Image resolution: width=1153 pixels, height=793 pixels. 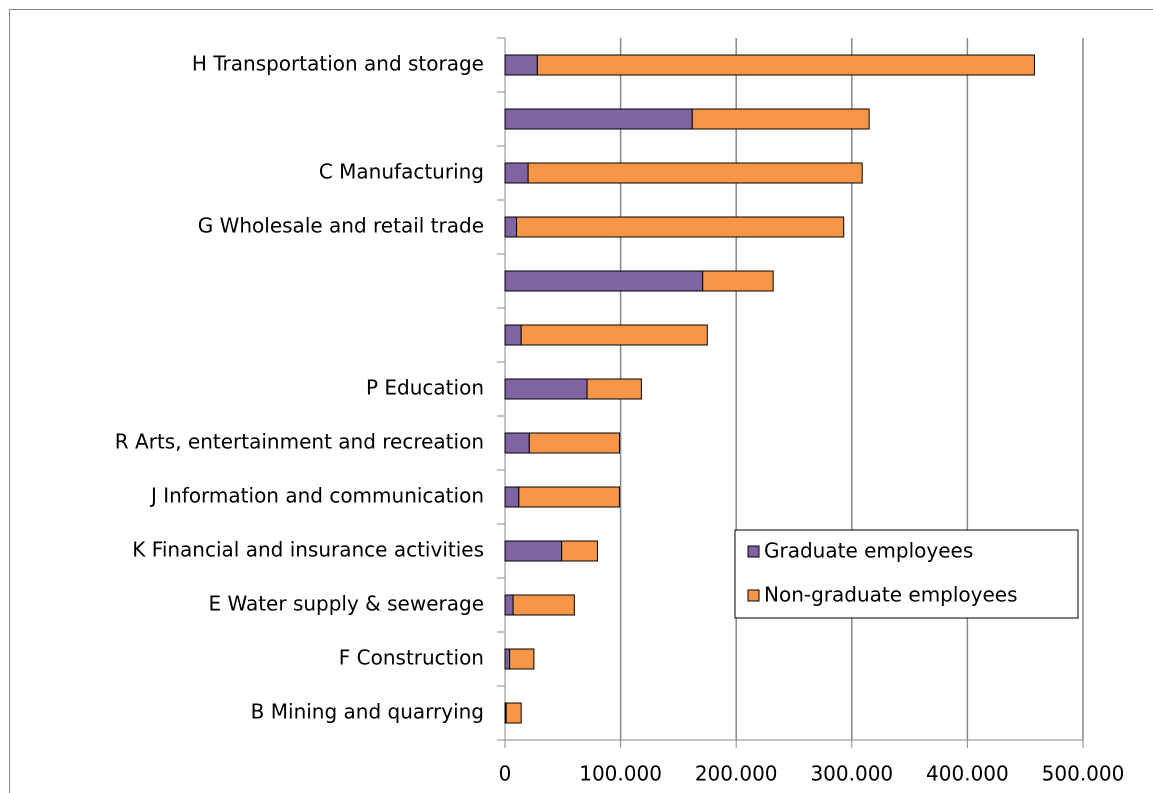 What do you see at coordinates (367, 712) in the screenshot?
I see `y-tick-label: B Mining and quarrying` at bounding box center [367, 712].